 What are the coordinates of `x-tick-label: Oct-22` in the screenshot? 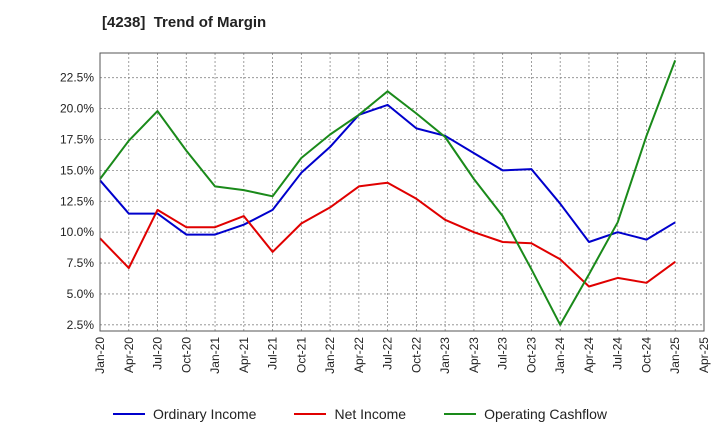 It's located at (416, 355).